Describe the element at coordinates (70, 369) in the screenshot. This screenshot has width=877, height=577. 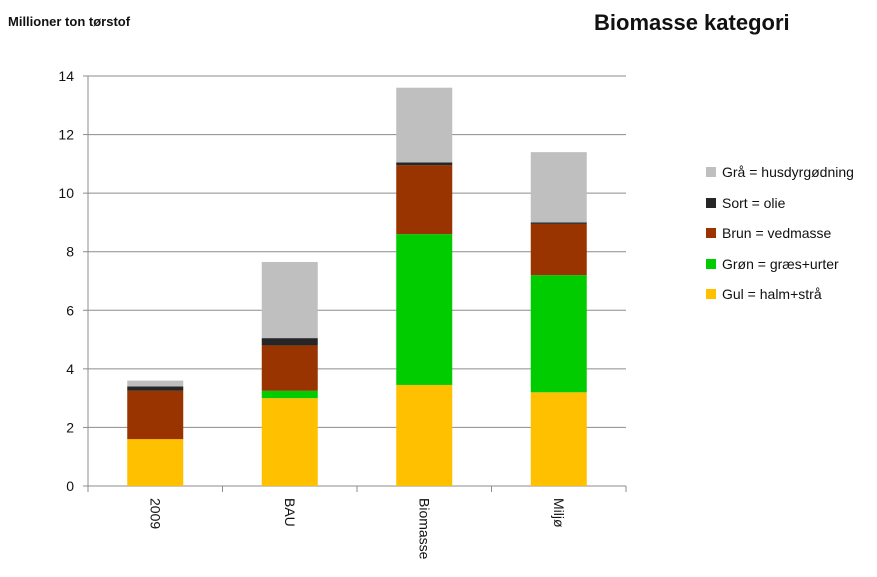
I see `y-tick-label: 4` at that location.